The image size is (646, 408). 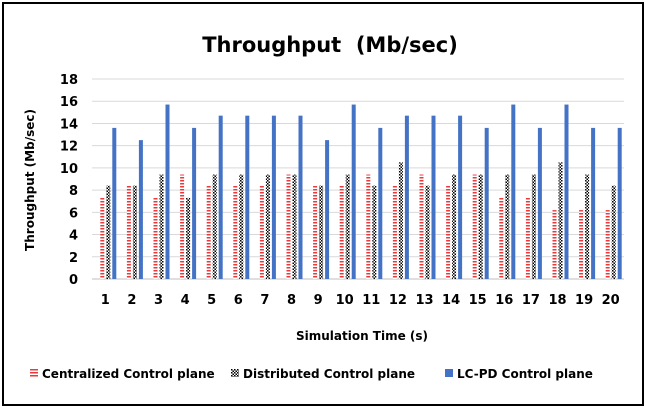 I want to click on y-tick-label: 12, so click(x=69, y=147).